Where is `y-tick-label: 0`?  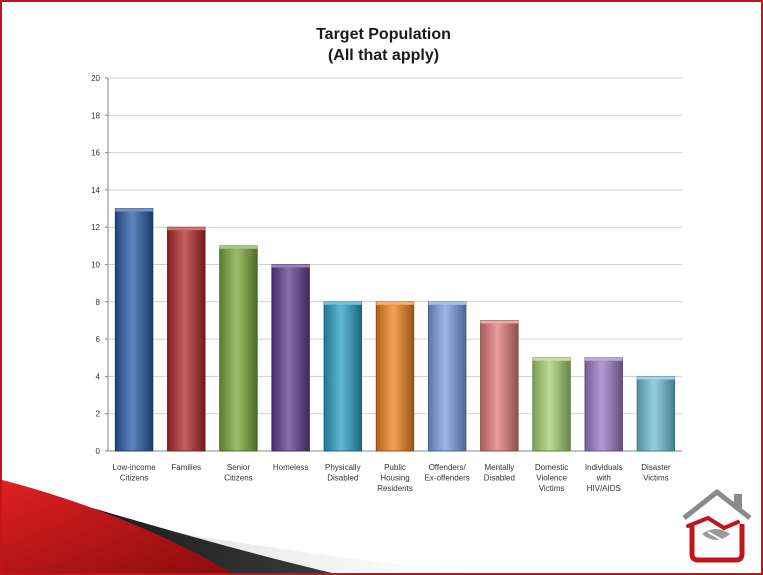
y-tick-label: 0 is located at coordinates (98, 451).